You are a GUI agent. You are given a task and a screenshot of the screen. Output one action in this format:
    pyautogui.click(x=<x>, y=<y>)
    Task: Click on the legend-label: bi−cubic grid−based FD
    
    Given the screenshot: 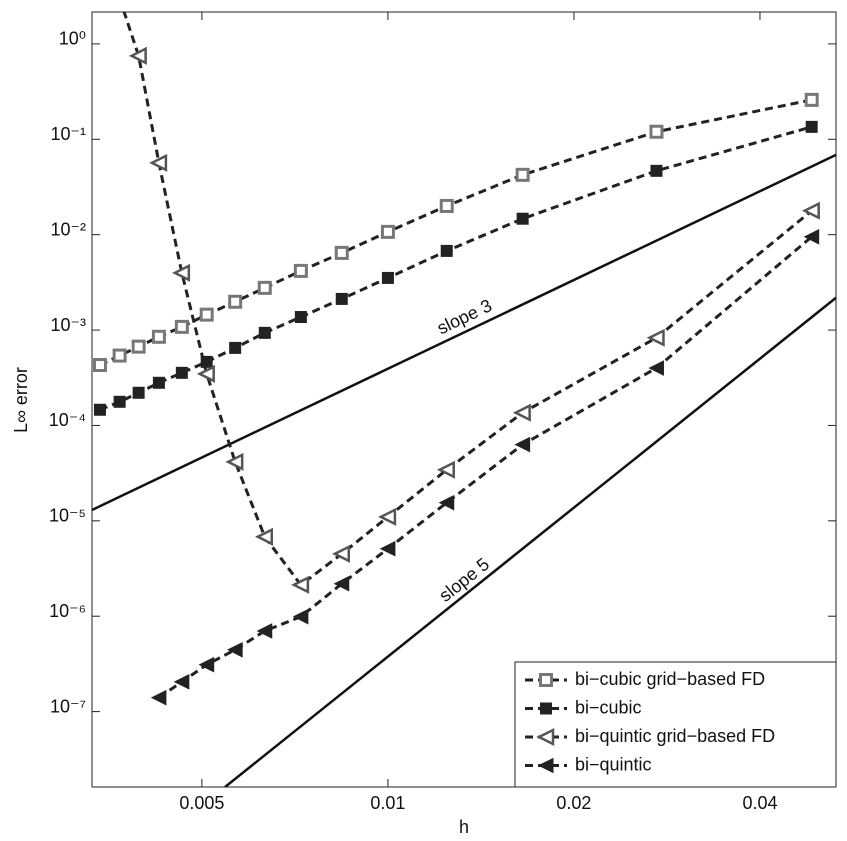 What is the action you would take?
    pyautogui.click(x=670, y=679)
    